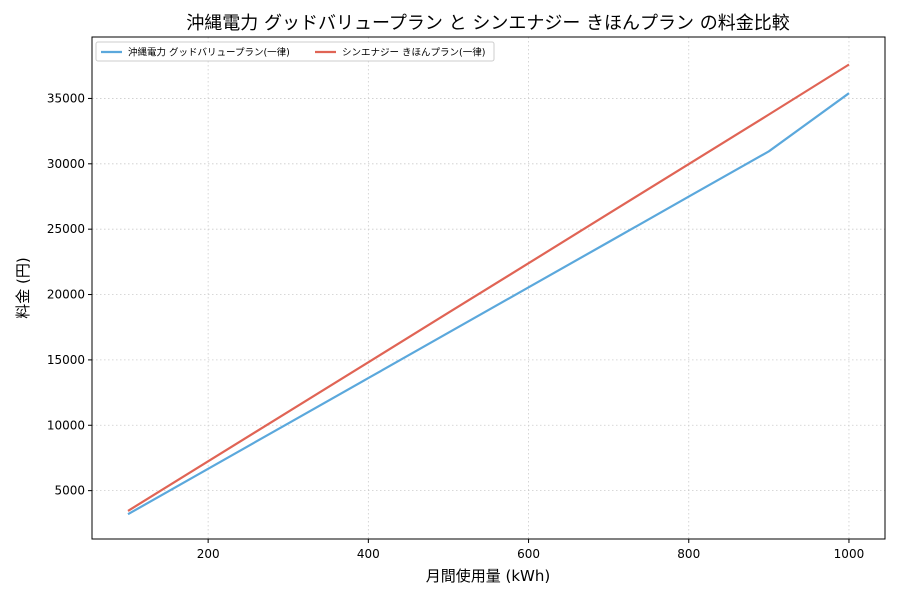 This screenshot has width=900, height=604. I want to click on y-tick-label: 25000, so click(66, 229).